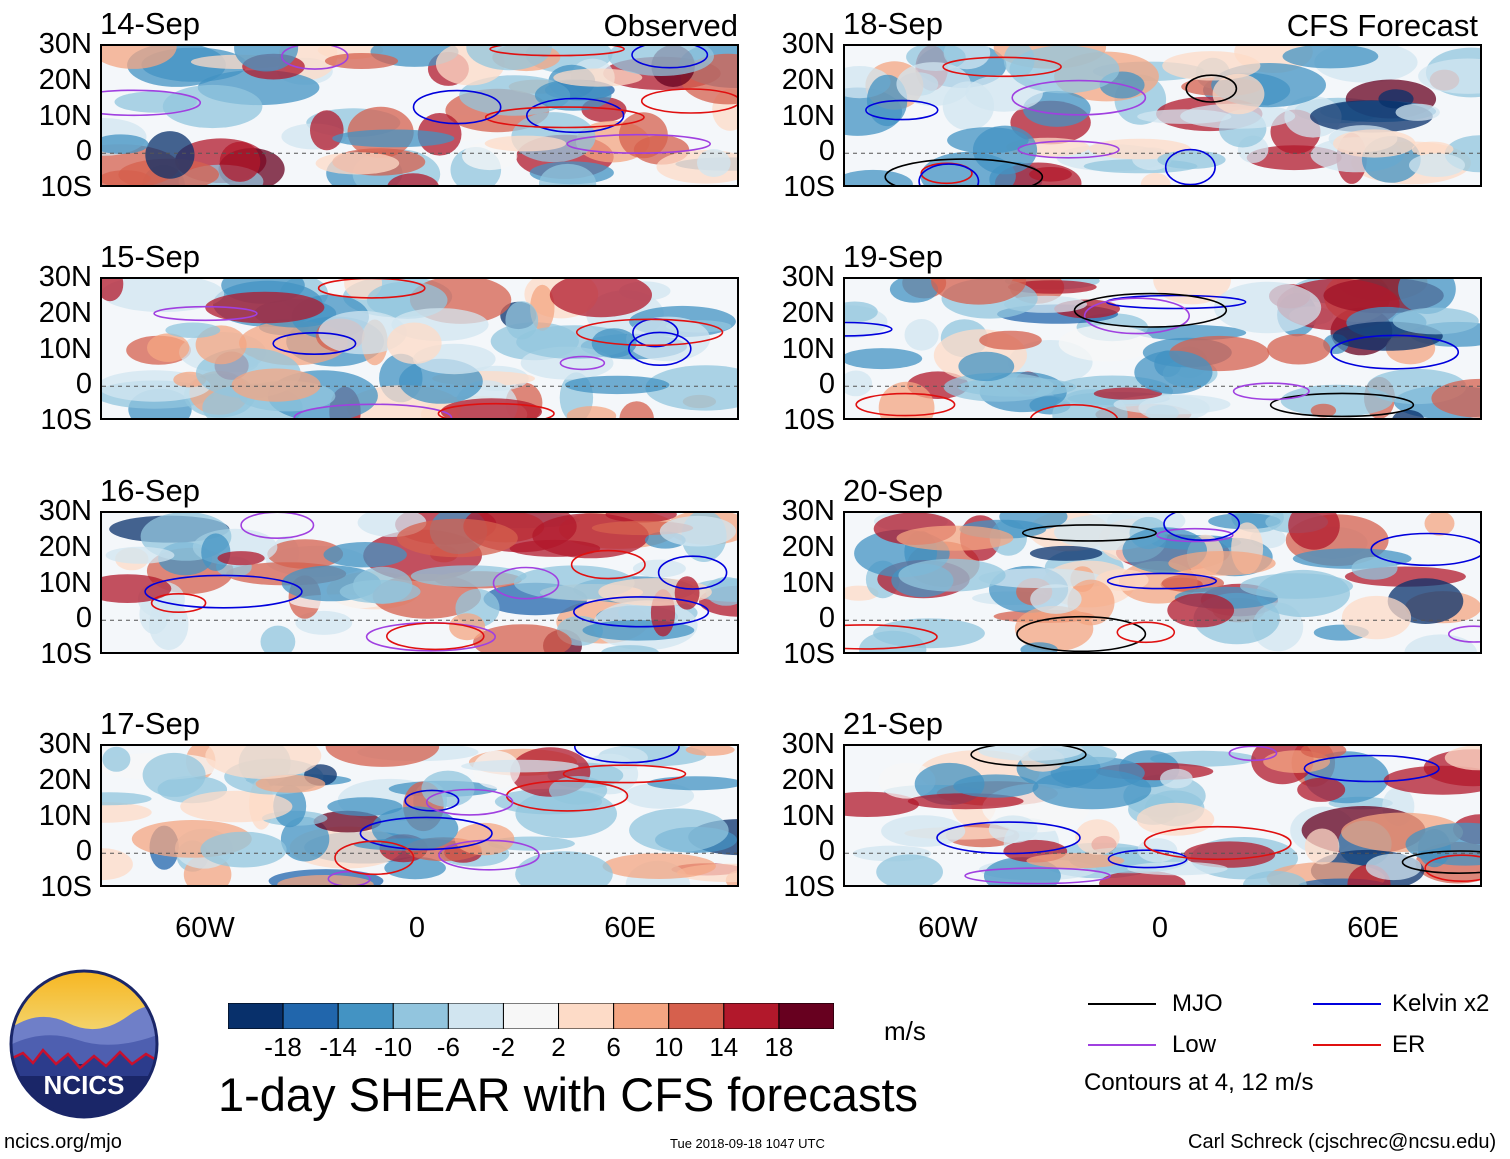 This screenshot has height=1159, width=1510. What do you see at coordinates (1347, 1045) in the screenshot?
I see `legend-line-er` at bounding box center [1347, 1045].